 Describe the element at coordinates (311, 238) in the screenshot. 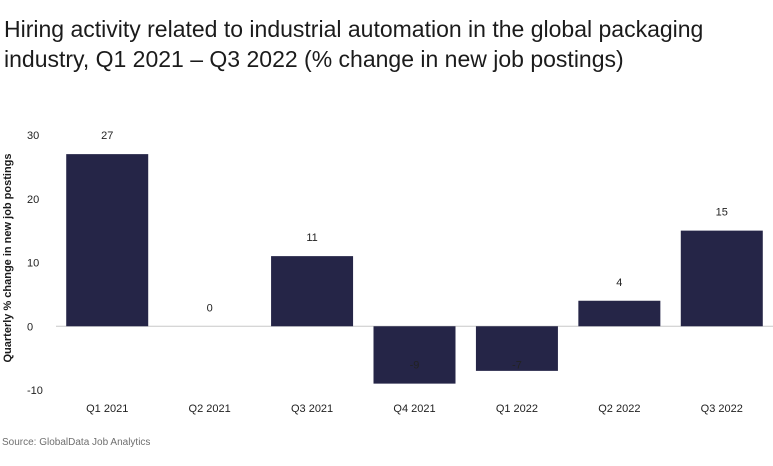

I see `data-label: 11` at that location.